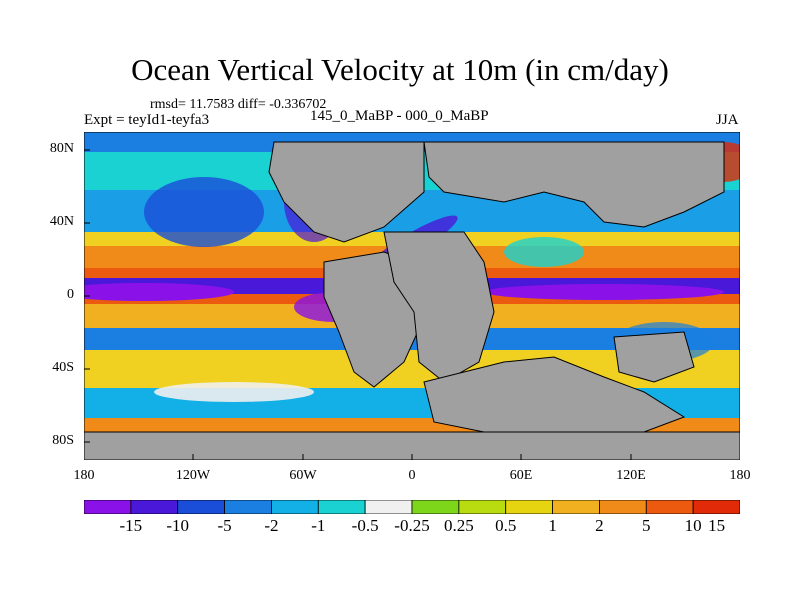  Describe the element at coordinates (238, 104) in the screenshot. I see `stats-line: rmsd= 11.7583 diff= -0.336702` at that location.